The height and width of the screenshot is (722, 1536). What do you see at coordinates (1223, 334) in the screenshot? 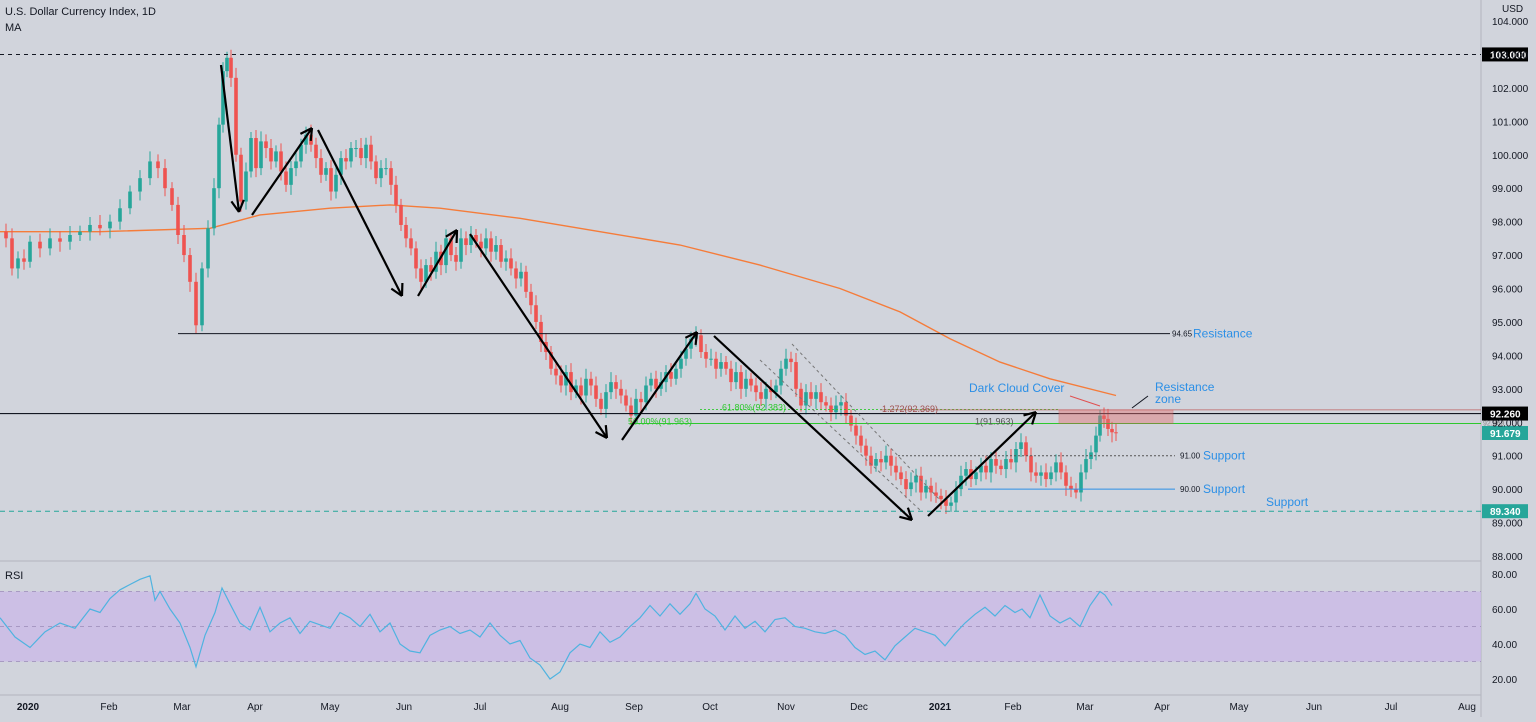
I see `resistance-label: Resistance` at bounding box center [1223, 334].